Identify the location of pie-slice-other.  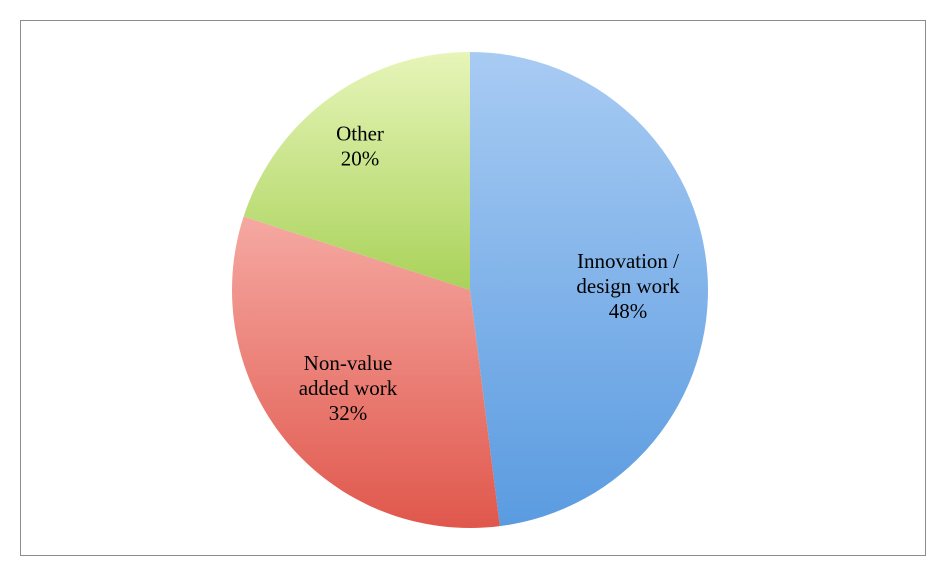
(356, 171).